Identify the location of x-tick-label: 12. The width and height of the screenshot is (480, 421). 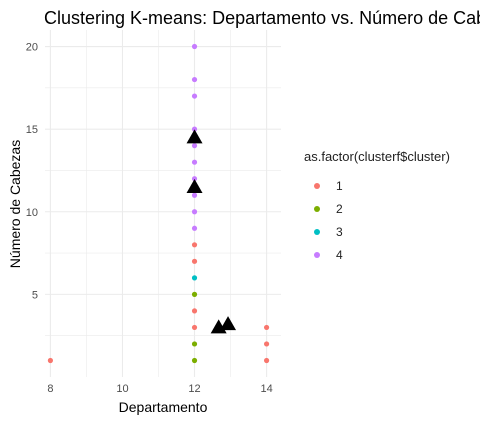
(194, 389).